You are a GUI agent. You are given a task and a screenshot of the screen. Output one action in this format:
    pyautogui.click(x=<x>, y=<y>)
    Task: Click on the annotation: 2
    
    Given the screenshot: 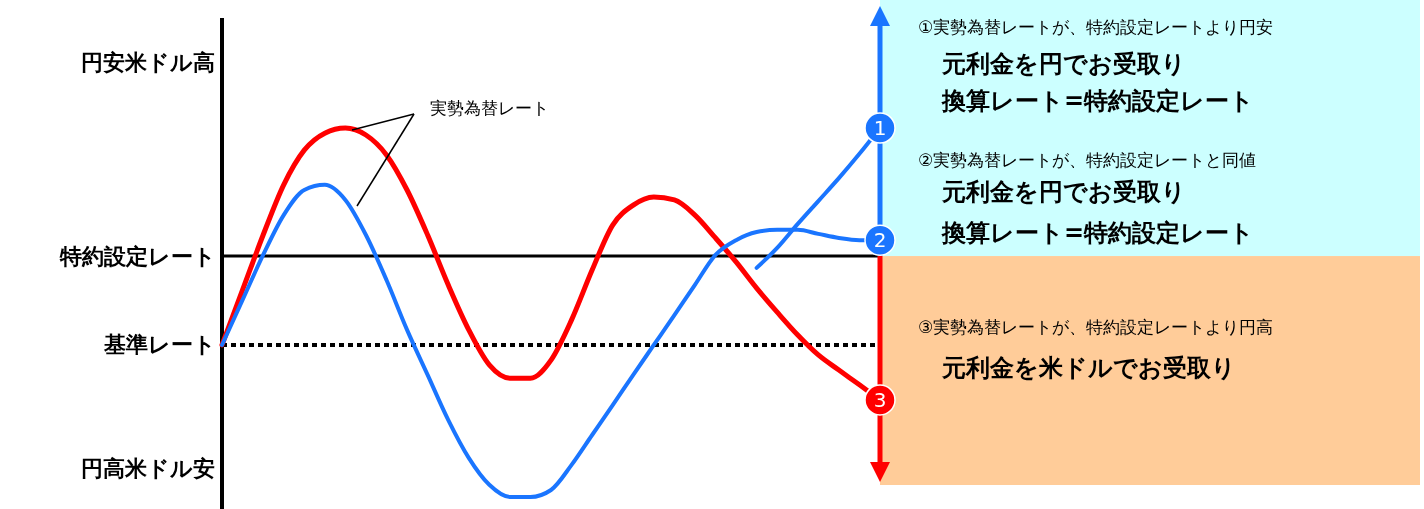 What is the action you would take?
    pyautogui.click(x=880, y=240)
    